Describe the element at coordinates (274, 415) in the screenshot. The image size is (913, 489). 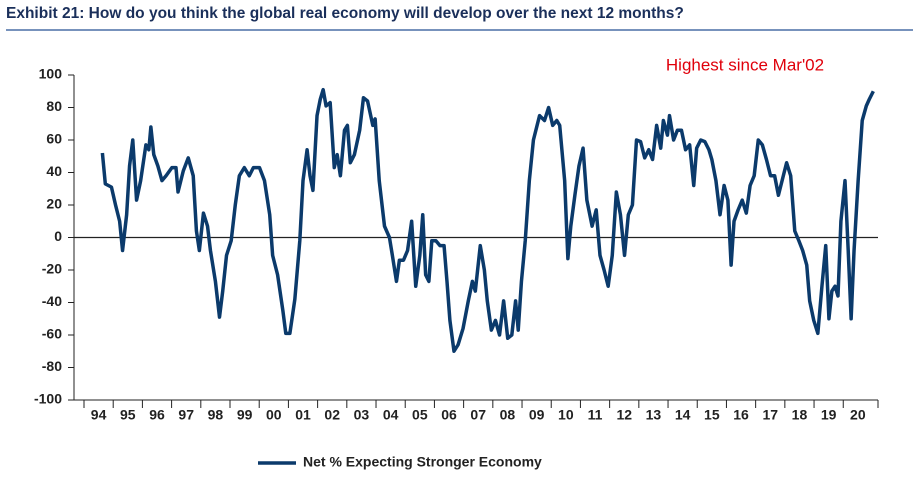
I see `x-tick-label: 00` at that location.